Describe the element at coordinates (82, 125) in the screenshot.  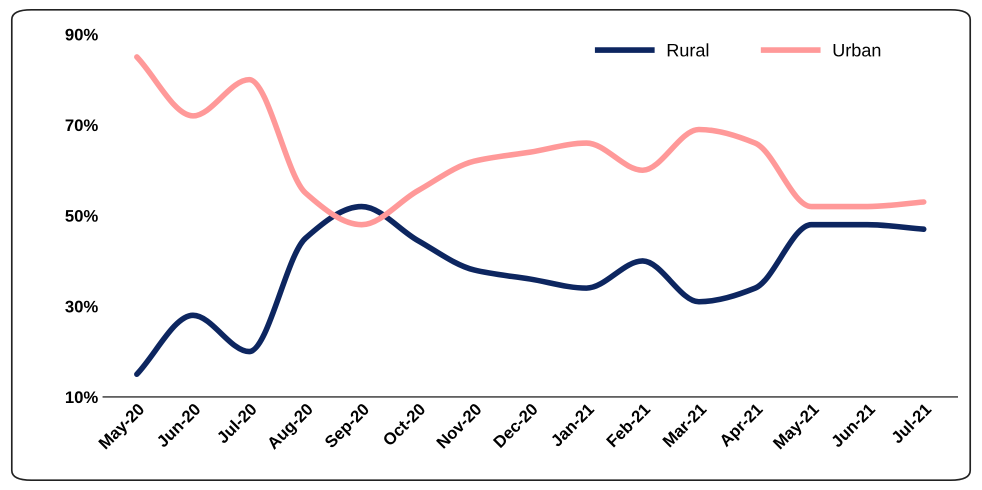
I see `y-tick-label: 70%` at that location.